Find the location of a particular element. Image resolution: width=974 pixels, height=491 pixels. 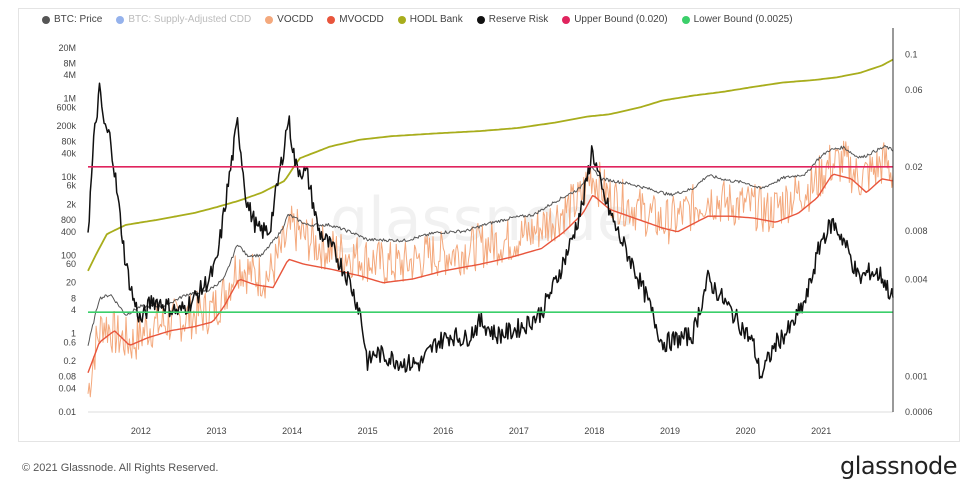

y-left-tick-label: 8 is located at coordinates (73, 298).